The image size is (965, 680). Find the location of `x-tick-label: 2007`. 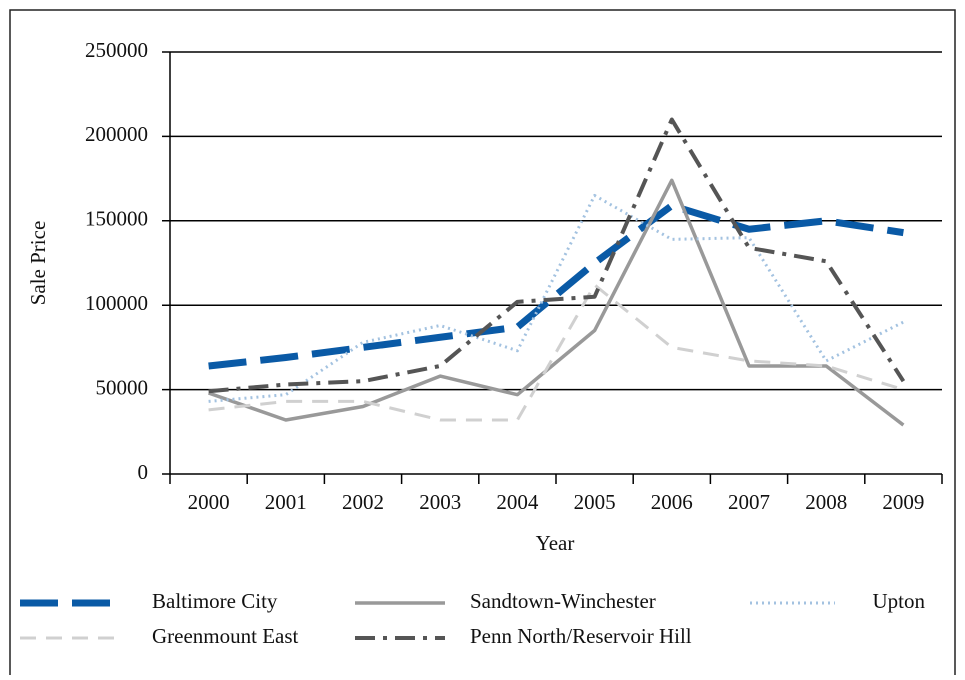

x-tick-label: 2007 is located at coordinates (749, 502).